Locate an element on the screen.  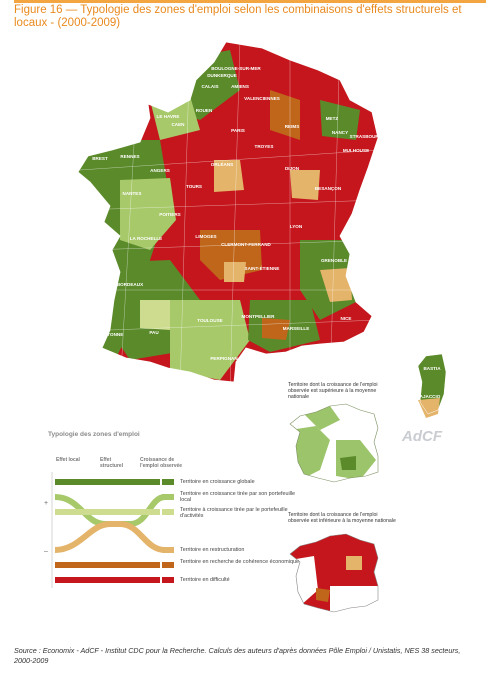
zone-limousin is located at coordinates (231, 255).